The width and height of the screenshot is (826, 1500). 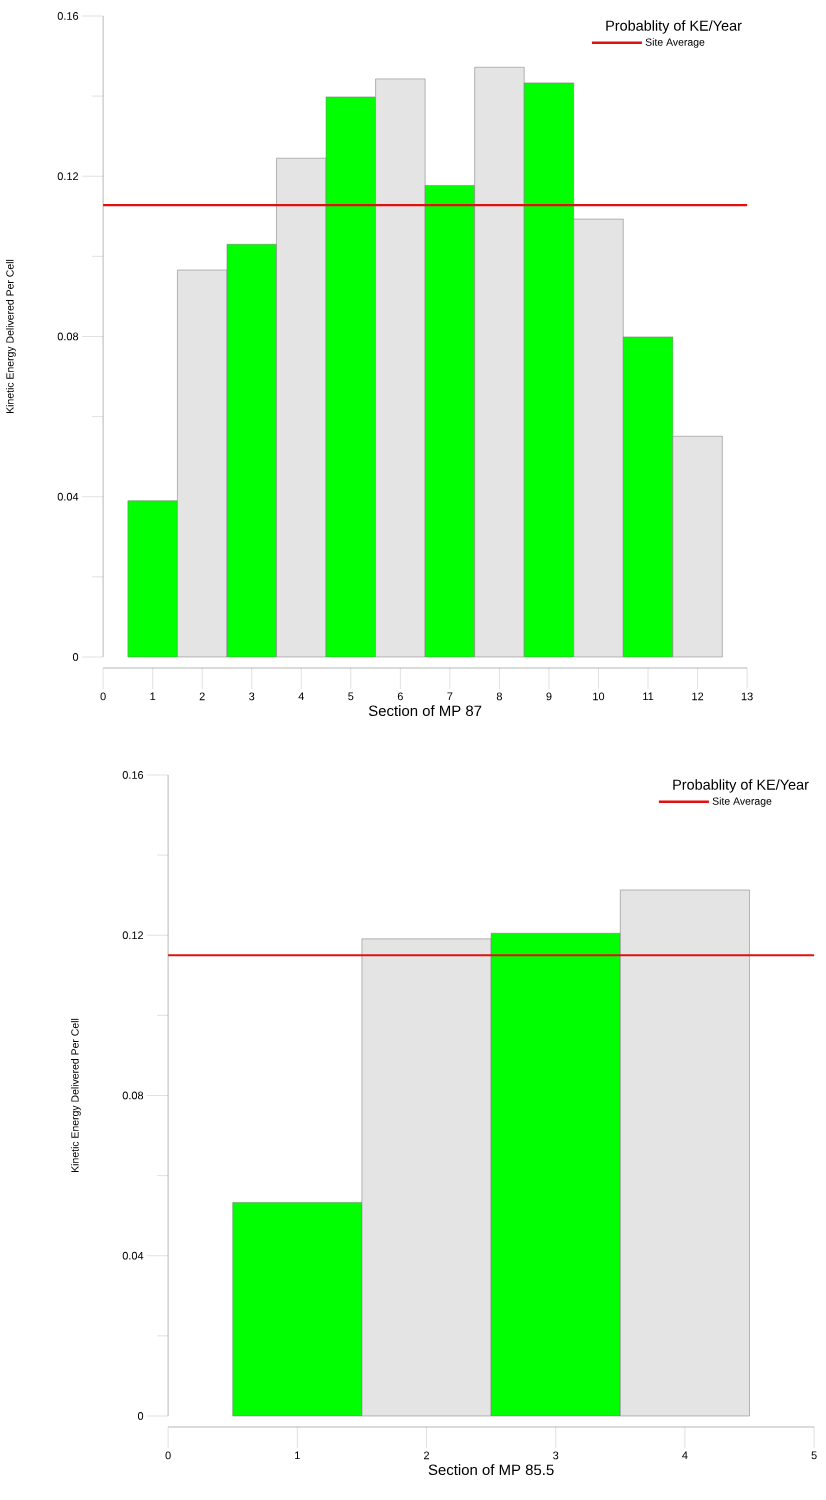 I want to click on x-tick-label: 13, so click(x=747, y=696).